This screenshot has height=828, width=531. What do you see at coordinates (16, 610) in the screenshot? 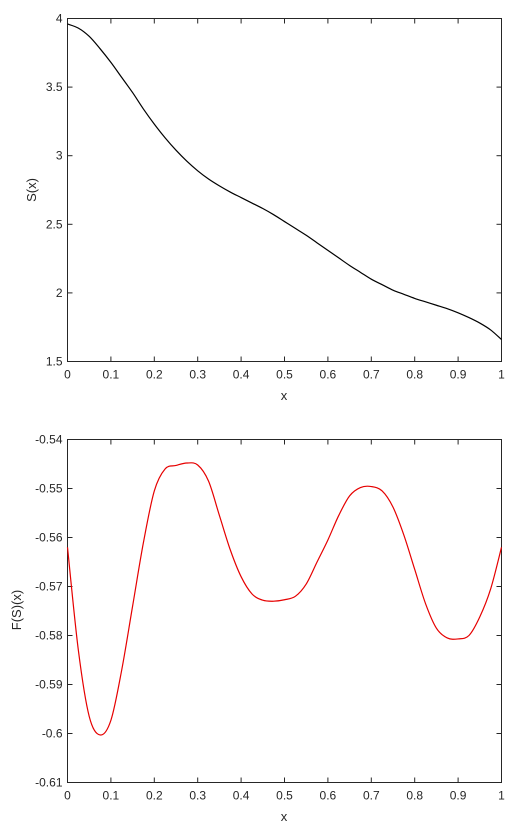
I see `y-axis-label: F(S)(x)` at bounding box center [16, 610].